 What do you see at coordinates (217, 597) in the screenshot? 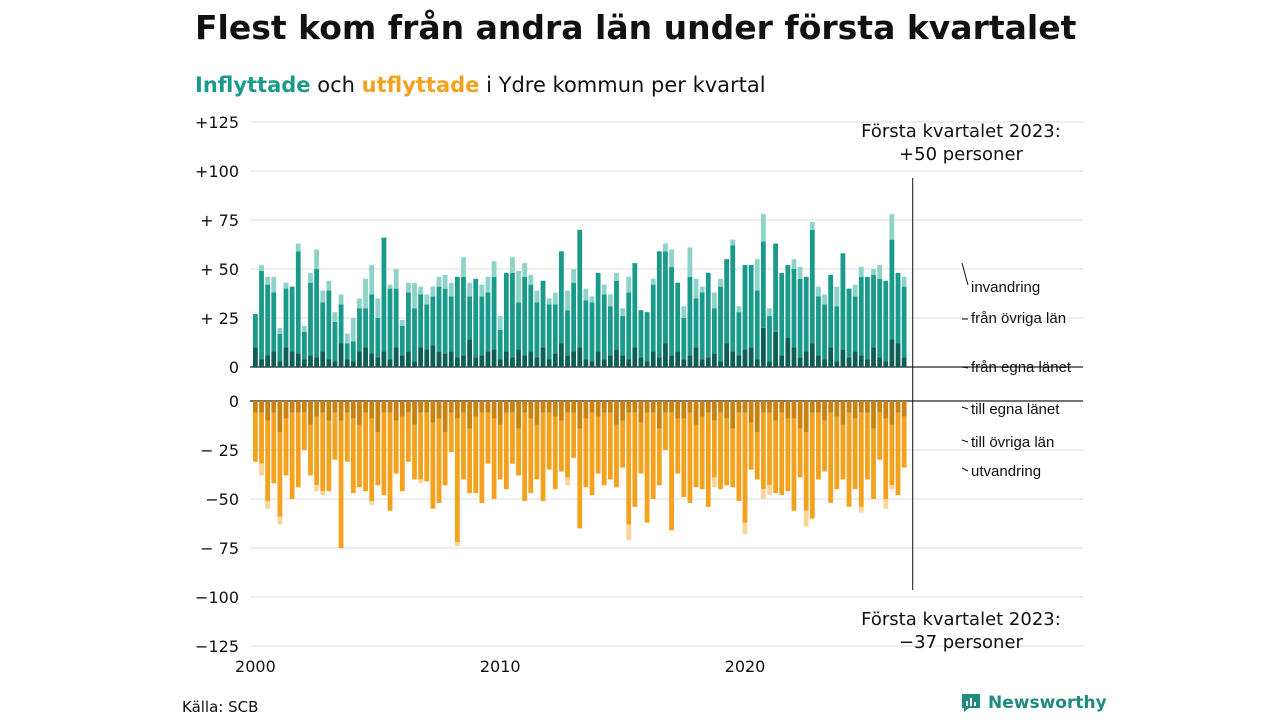
I see `y-tick-label: −100` at bounding box center [217, 597].